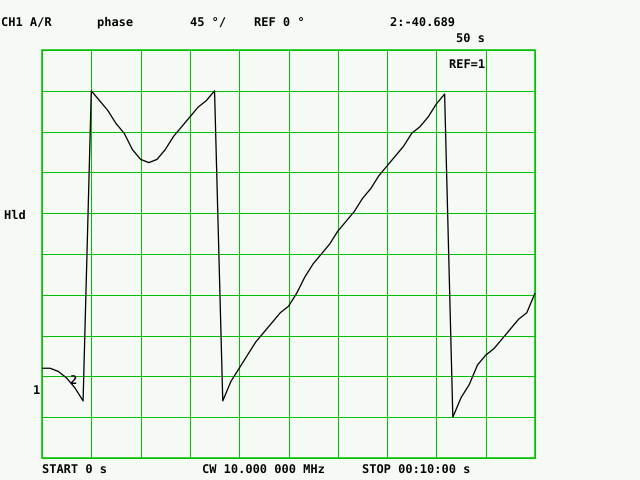 This screenshot has height=480, width=640. I want to click on text: REF=1, so click(467, 64).